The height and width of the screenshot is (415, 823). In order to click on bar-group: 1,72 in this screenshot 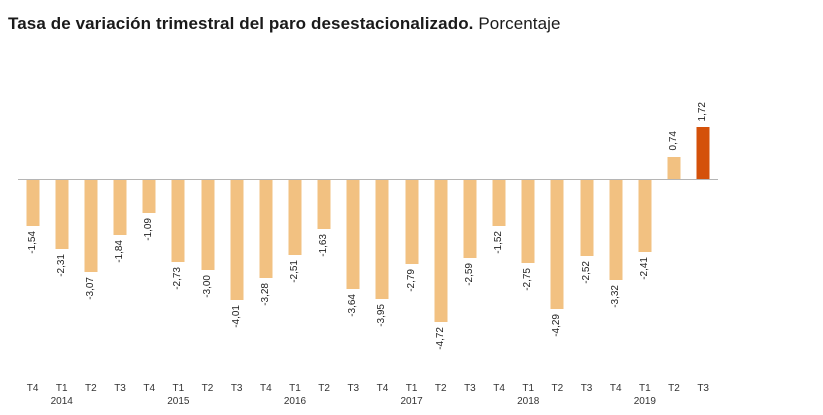, I will do `click(703, 230)`.